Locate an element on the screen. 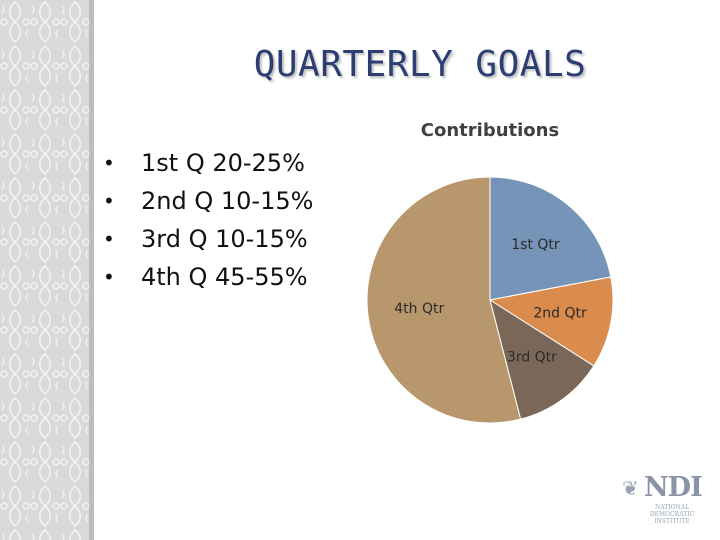 This screenshot has width=720, height=540. globe-icon: ❦ is located at coordinates (630, 488).